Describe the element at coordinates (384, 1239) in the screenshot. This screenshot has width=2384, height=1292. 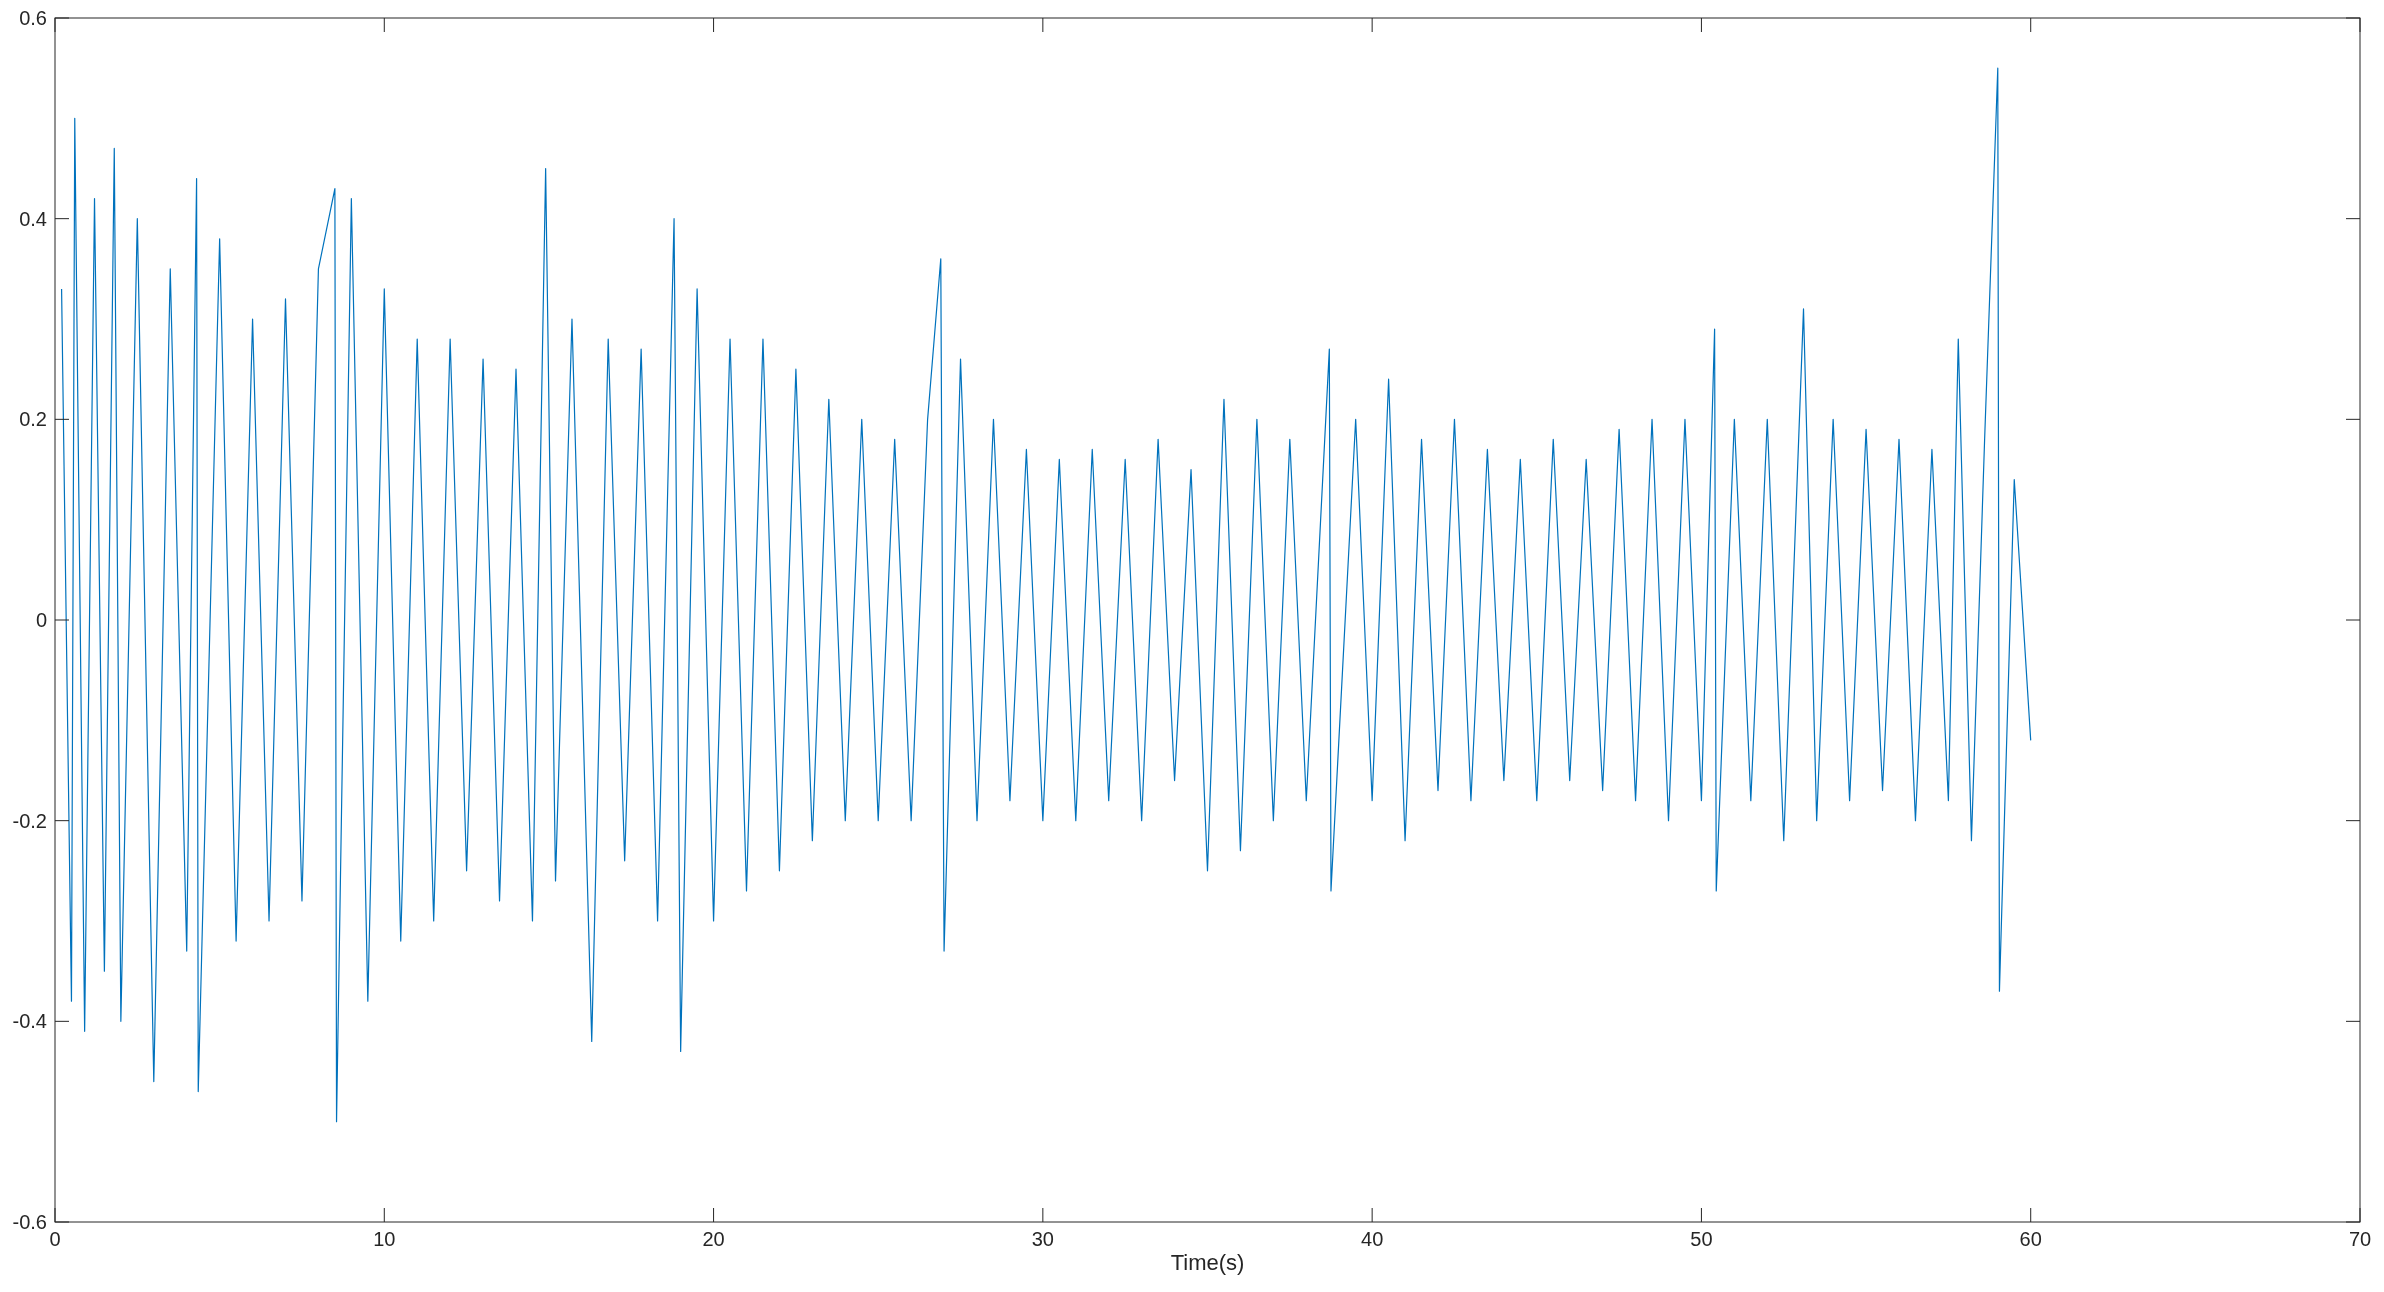
I see `x-tick-label: 10` at that location.